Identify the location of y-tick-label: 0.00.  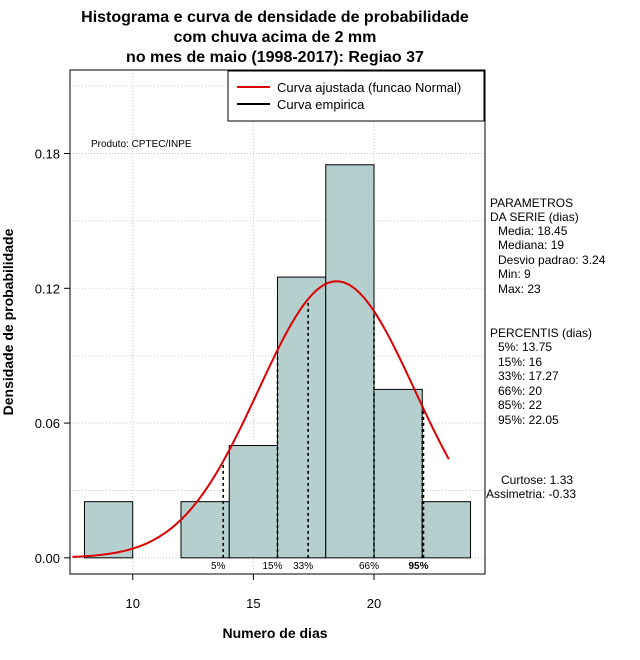
(47, 558).